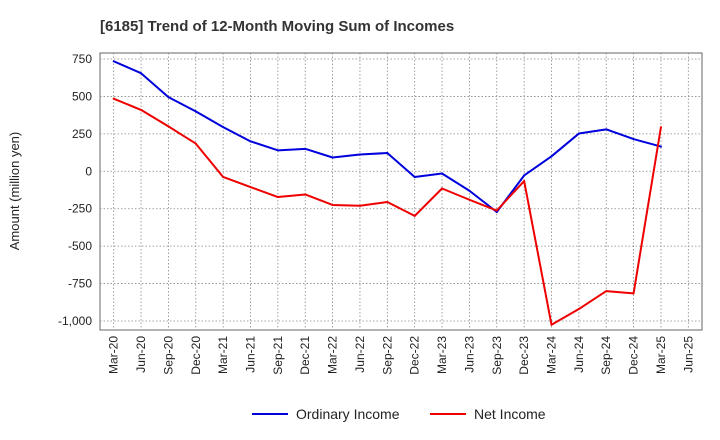 This screenshot has width=720, height=440. Describe the element at coordinates (510, 414) in the screenshot. I see `legend-label-net-income: Net Income` at that location.